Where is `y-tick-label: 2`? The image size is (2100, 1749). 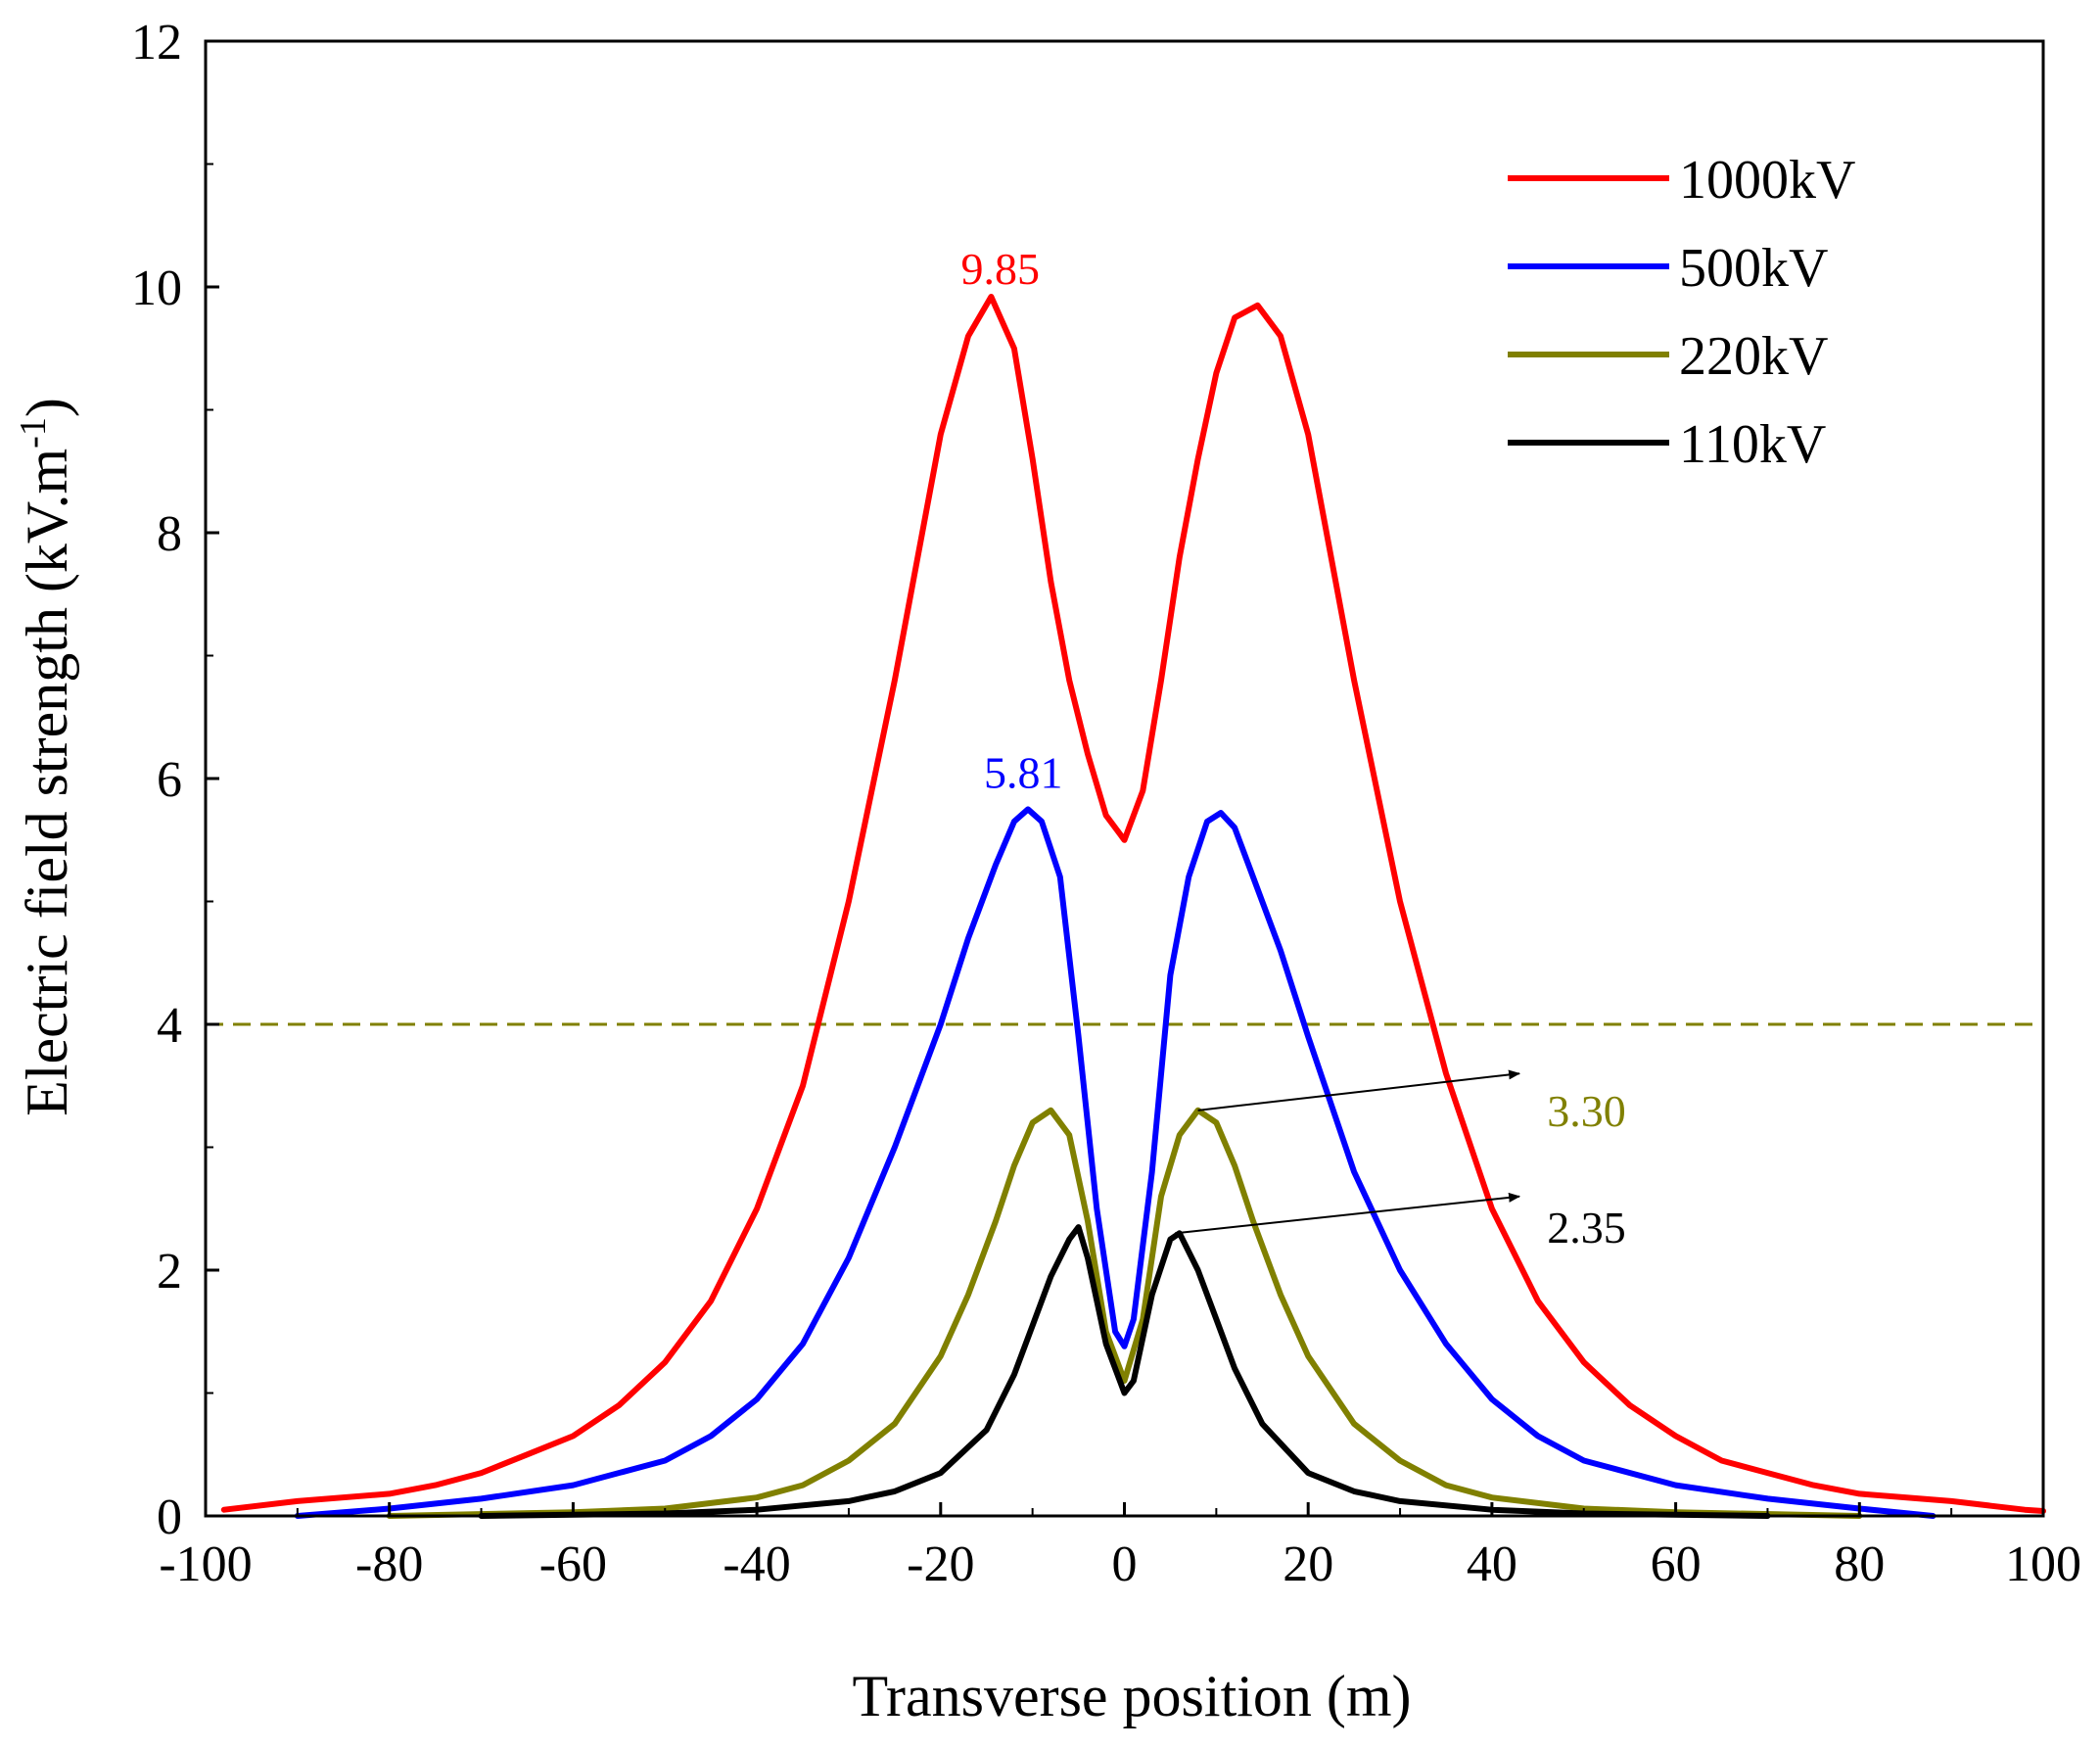
y-tick-label: 2 is located at coordinates (169, 1272).